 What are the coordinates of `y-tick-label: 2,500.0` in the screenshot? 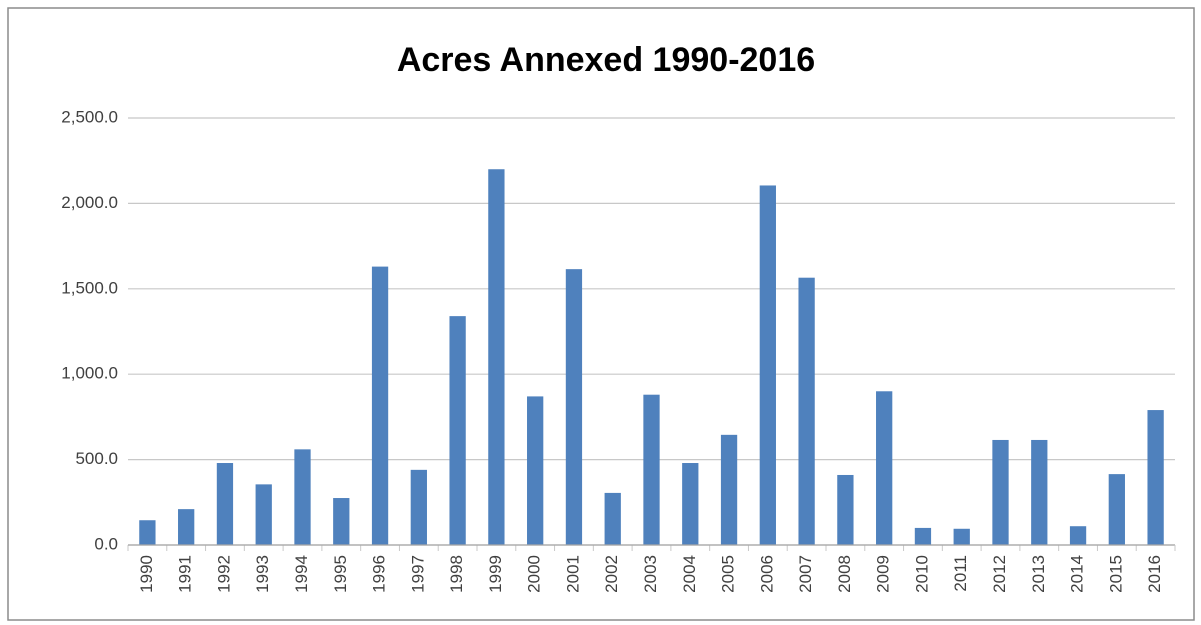 It's located at (89, 116).